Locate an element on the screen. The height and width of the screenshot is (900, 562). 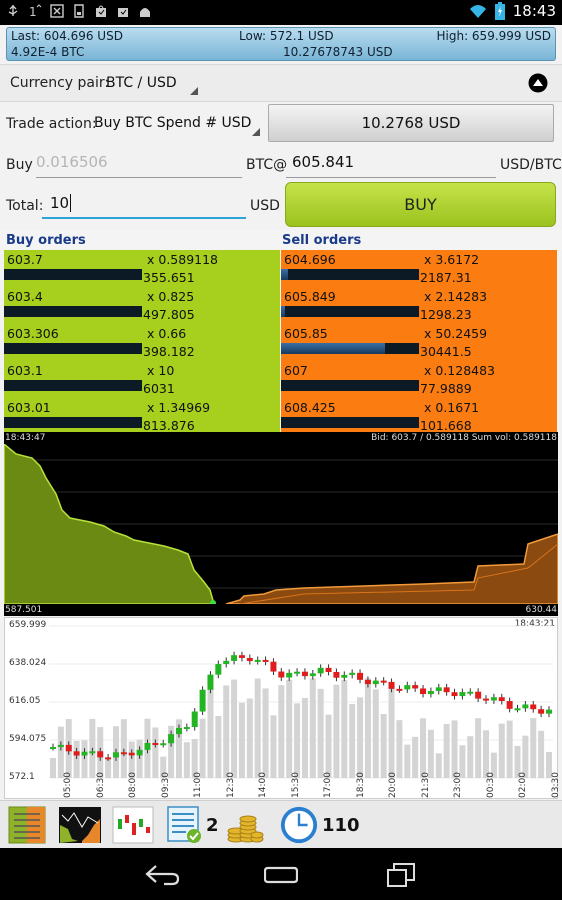
buy-order-row: 603.1 x 10 6031 is located at coordinates (142, 379).